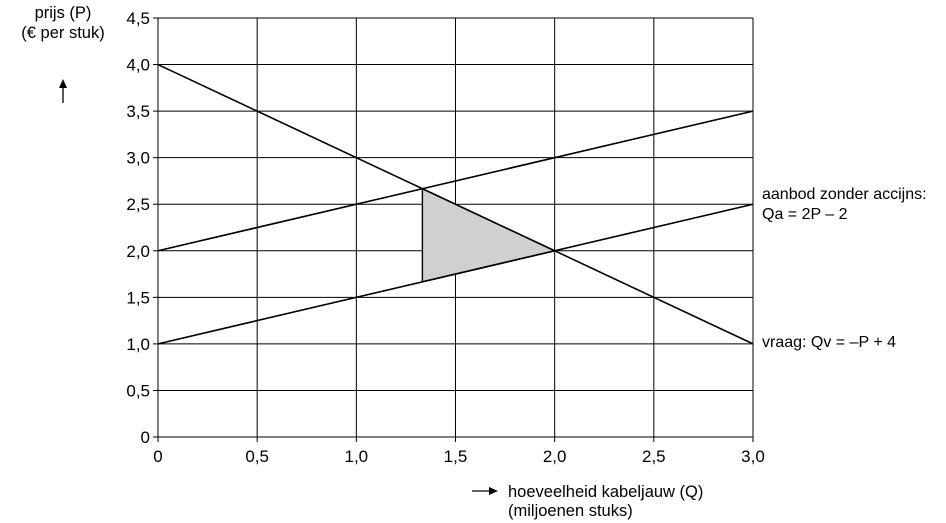  I want to click on x-tick-label: 1,5, so click(456, 456).